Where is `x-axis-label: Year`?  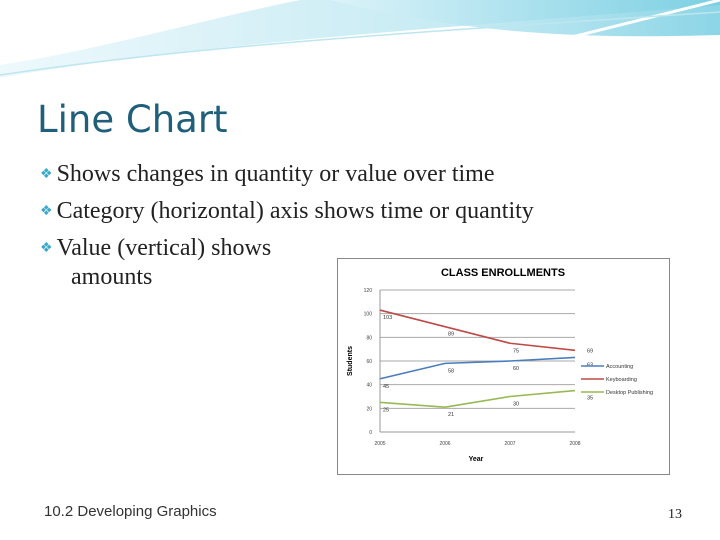 x-axis-label: Year is located at coordinates (476, 459).